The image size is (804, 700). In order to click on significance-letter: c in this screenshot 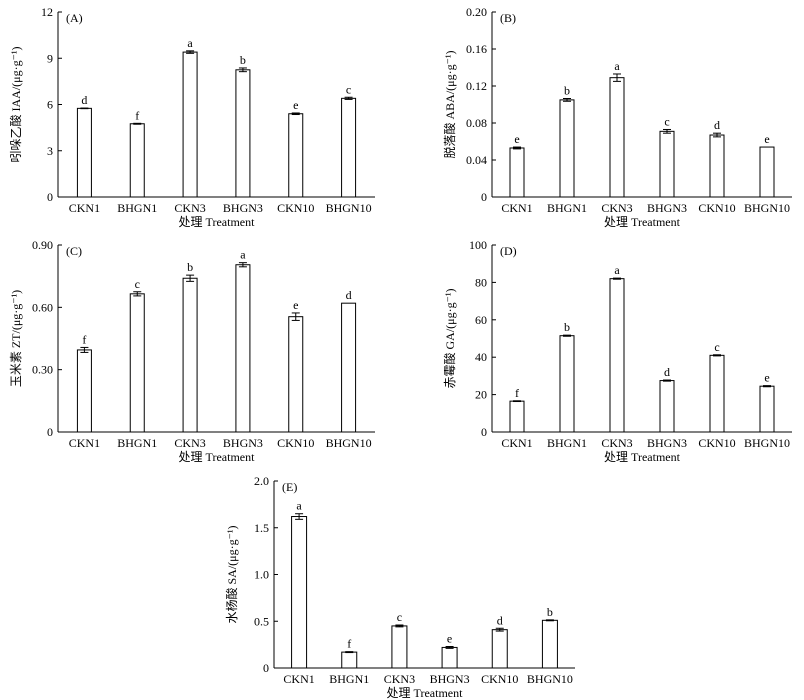, I will do `click(716, 347)`.